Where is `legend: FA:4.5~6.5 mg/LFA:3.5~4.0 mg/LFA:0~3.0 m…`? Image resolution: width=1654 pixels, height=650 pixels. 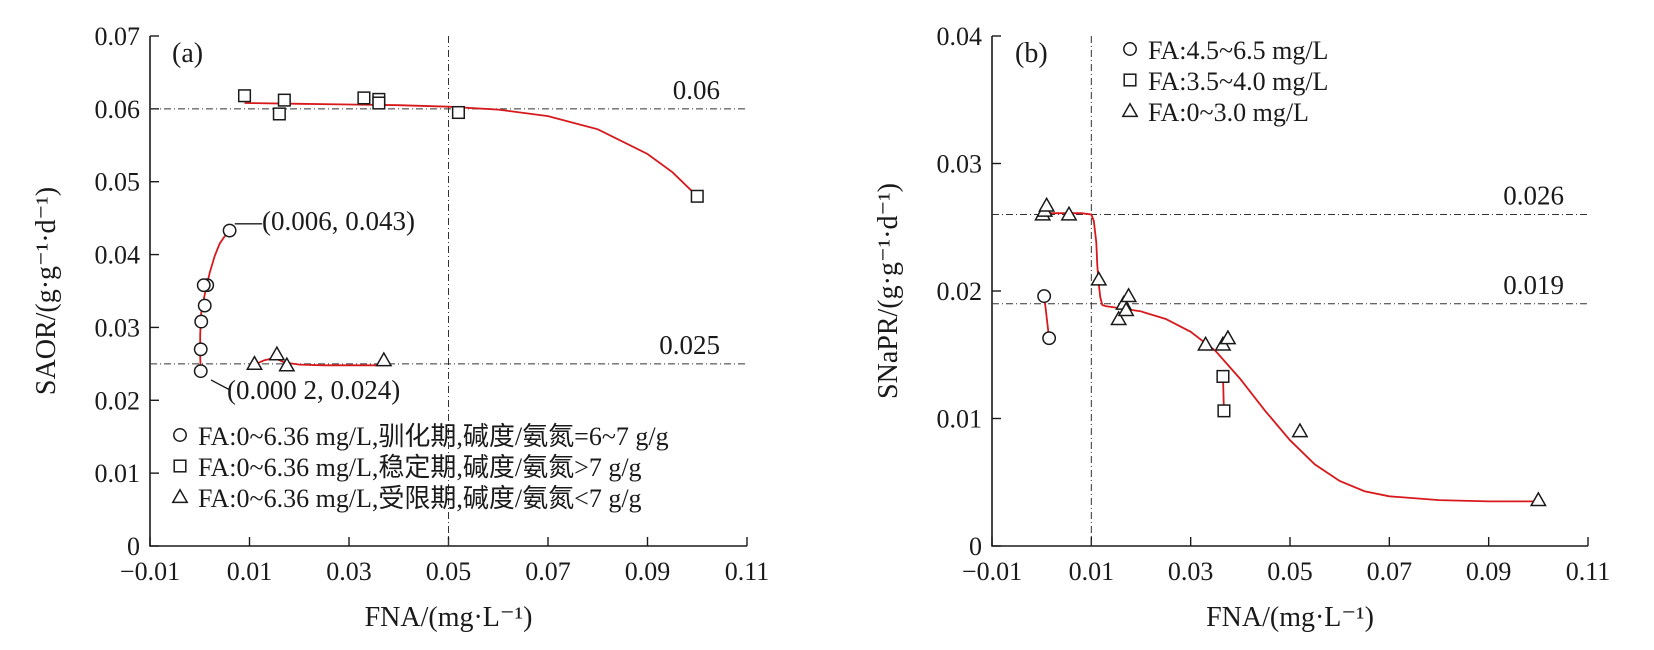
legend: FA:4.5~6.5 mg/LFA:3.5~4.0 mg/LFA:0~3.0 m… is located at coordinates (1224, 81).